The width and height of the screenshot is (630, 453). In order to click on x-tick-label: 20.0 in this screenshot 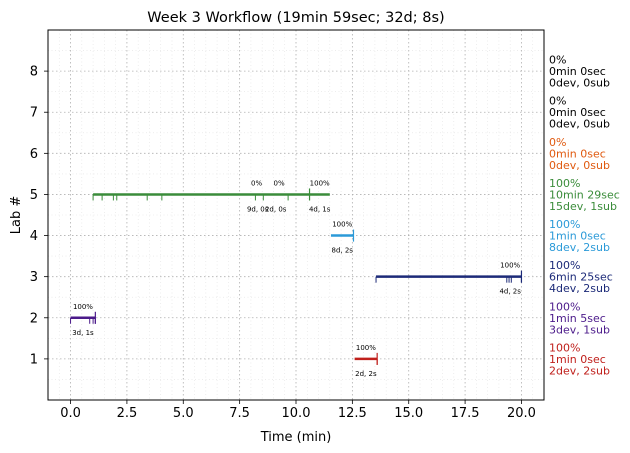, I will do `click(521, 413)`.